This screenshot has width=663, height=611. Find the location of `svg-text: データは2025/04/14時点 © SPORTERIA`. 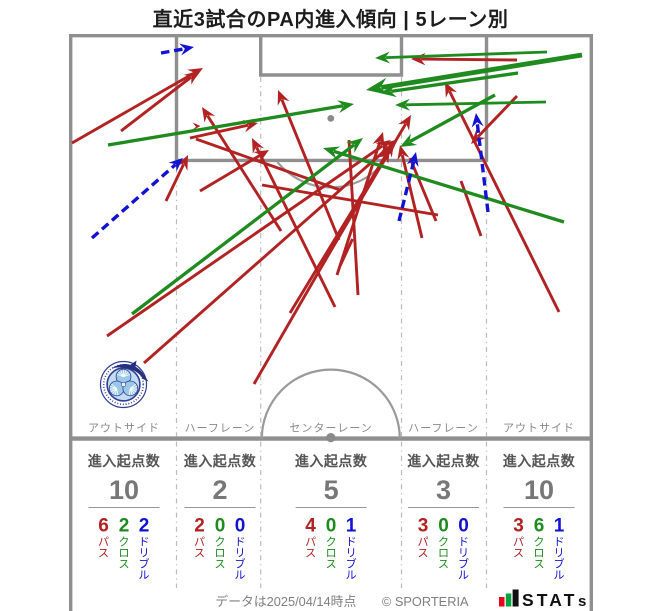

svg-text: データは2025/04/14時点 © SPORTERIA is located at coordinates (342, 601).